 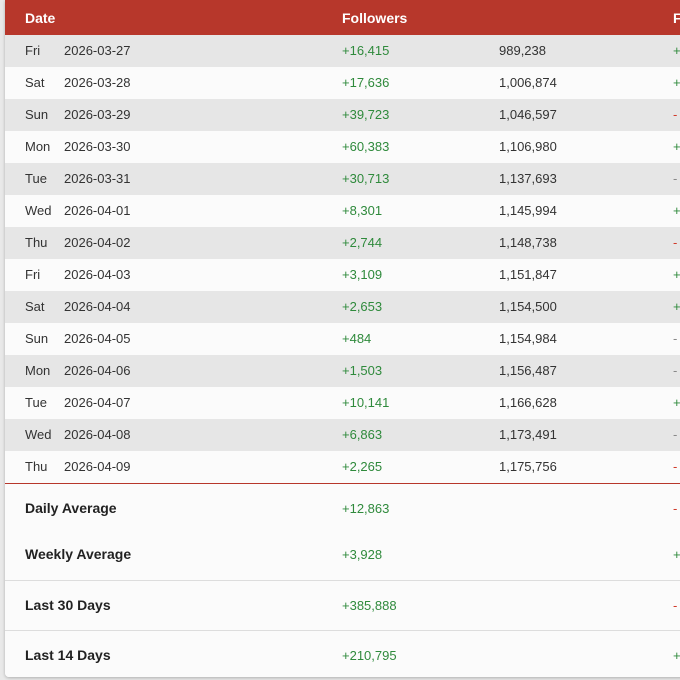 I want to click on table-row: Sat 2026-04-04 +2,653 1,154,500 +, so click(x=342, y=307).